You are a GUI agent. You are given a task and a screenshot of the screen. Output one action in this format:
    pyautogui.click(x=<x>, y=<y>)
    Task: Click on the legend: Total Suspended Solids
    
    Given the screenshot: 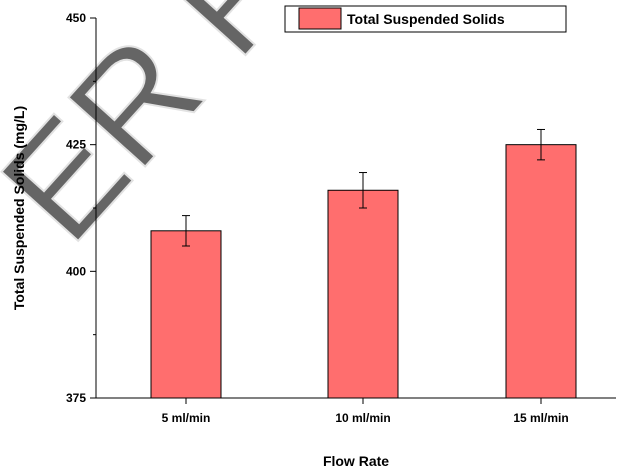 What is the action you would take?
    pyautogui.click(x=425, y=19)
    